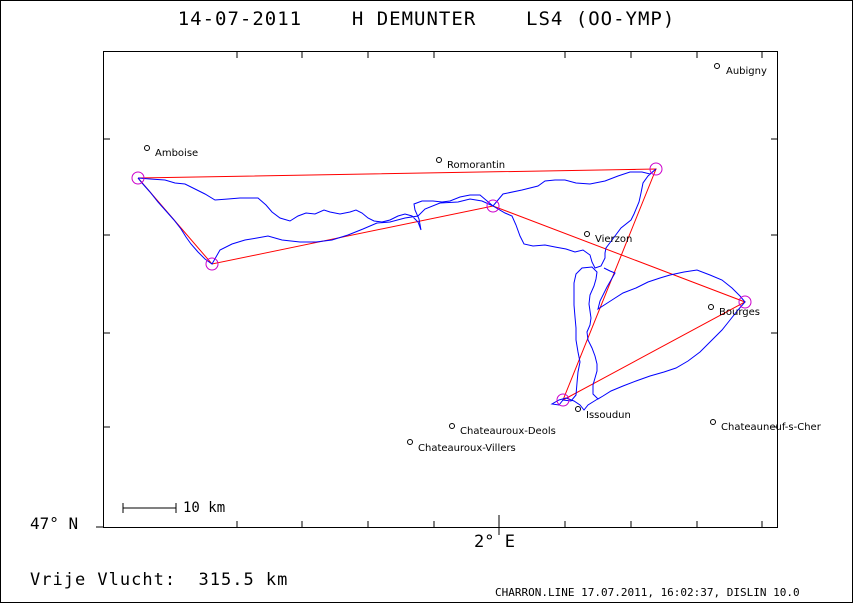 The width and height of the screenshot is (853, 603). I want to click on place-label: Aubigny, so click(746, 71).